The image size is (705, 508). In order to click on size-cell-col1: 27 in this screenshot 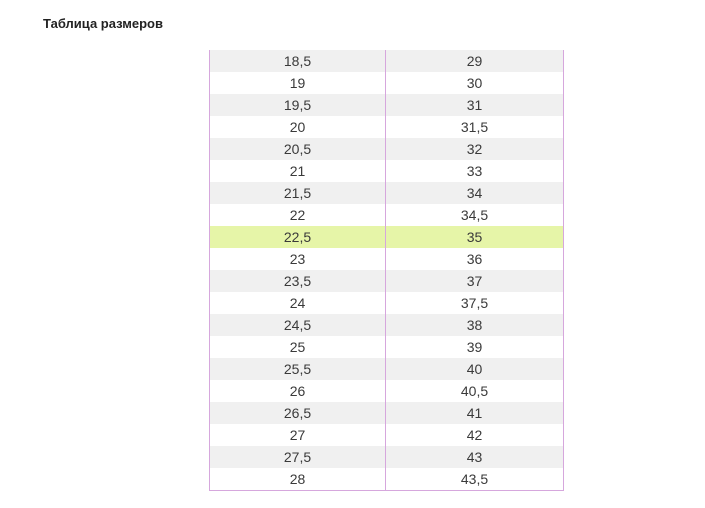, I will do `click(297, 435)`.